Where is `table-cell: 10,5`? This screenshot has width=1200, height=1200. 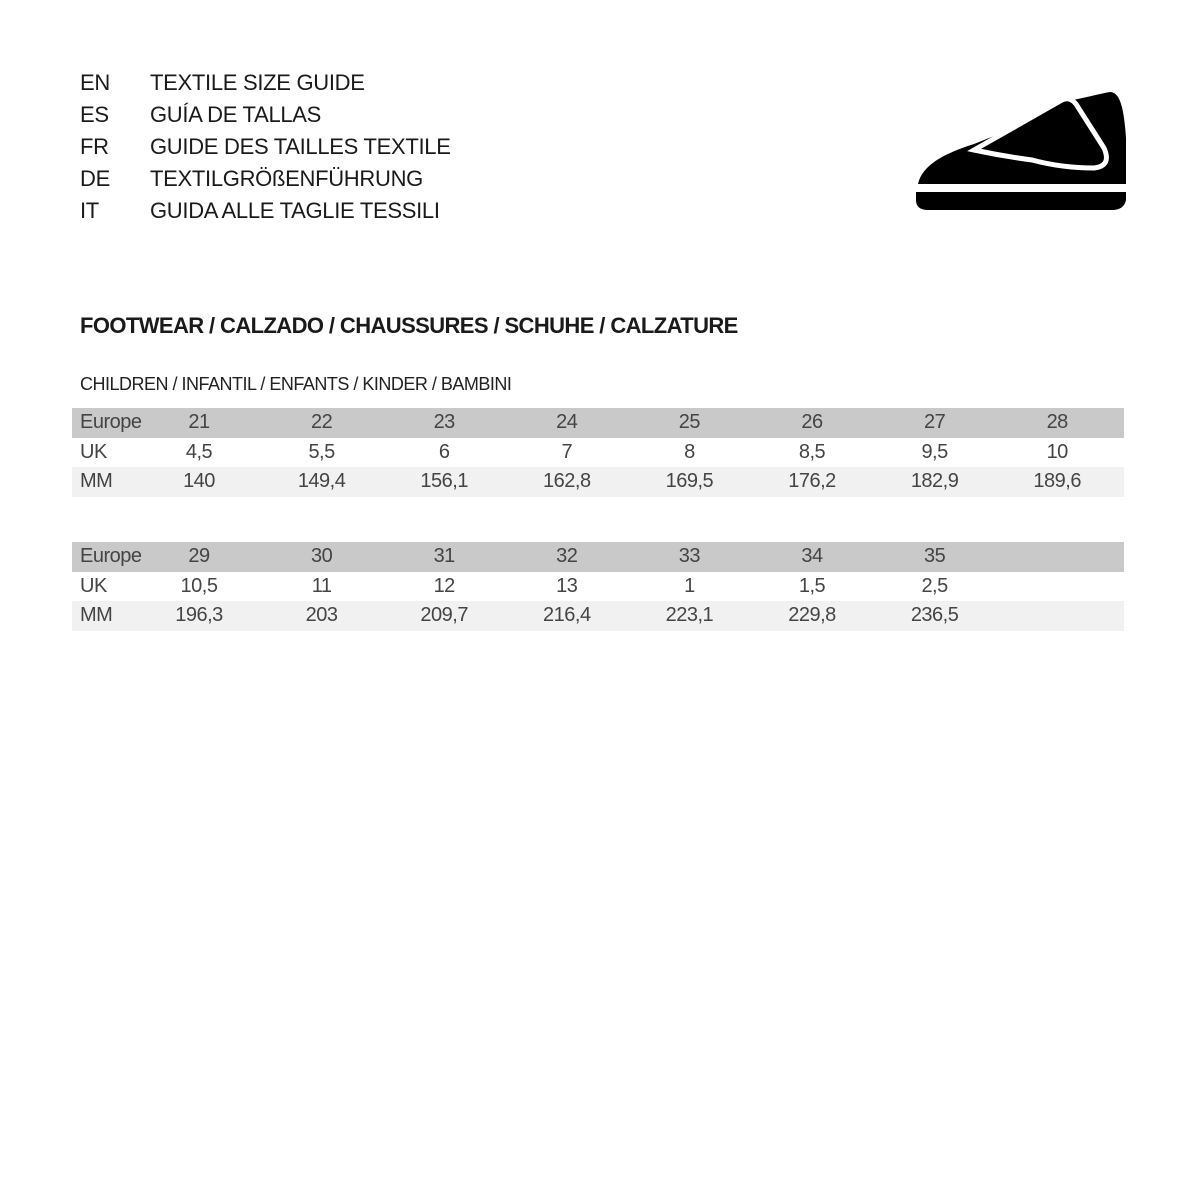
table-cell: 10,5 is located at coordinates (199, 585).